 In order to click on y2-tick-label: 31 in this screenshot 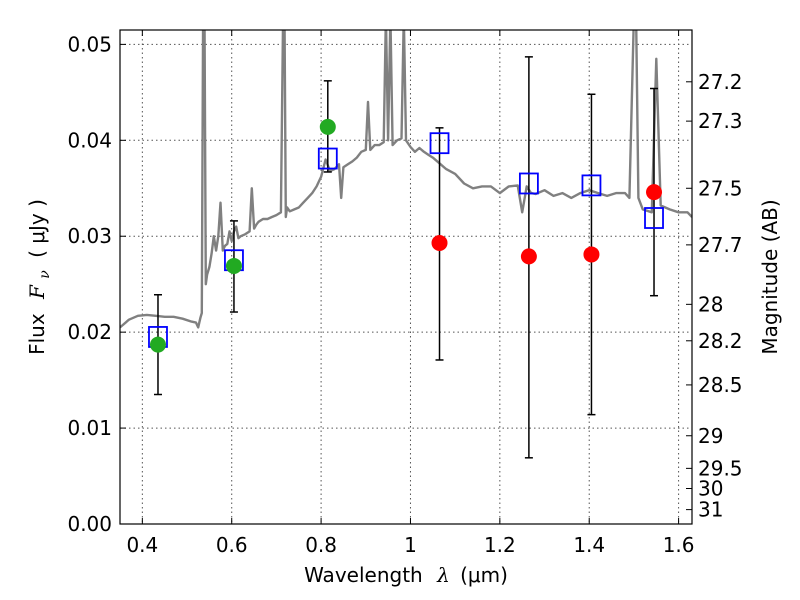, I will do `click(710, 510)`.